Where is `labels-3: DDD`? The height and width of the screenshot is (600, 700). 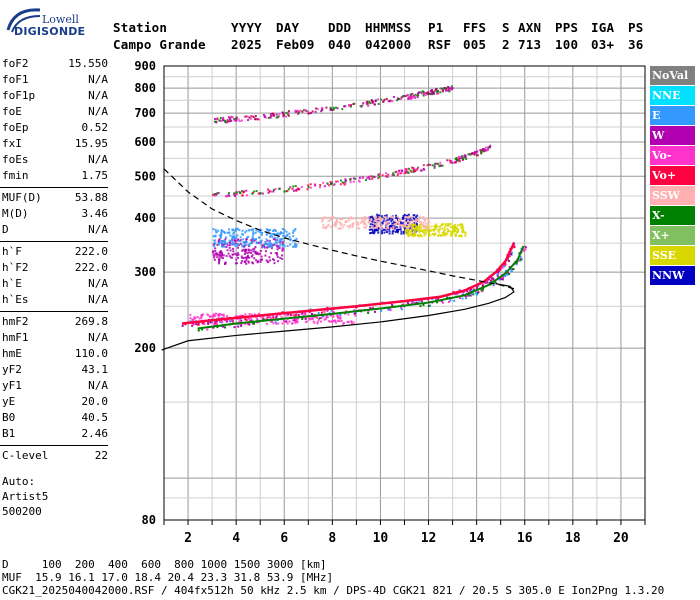 labels-3: DDD is located at coordinates (340, 27).